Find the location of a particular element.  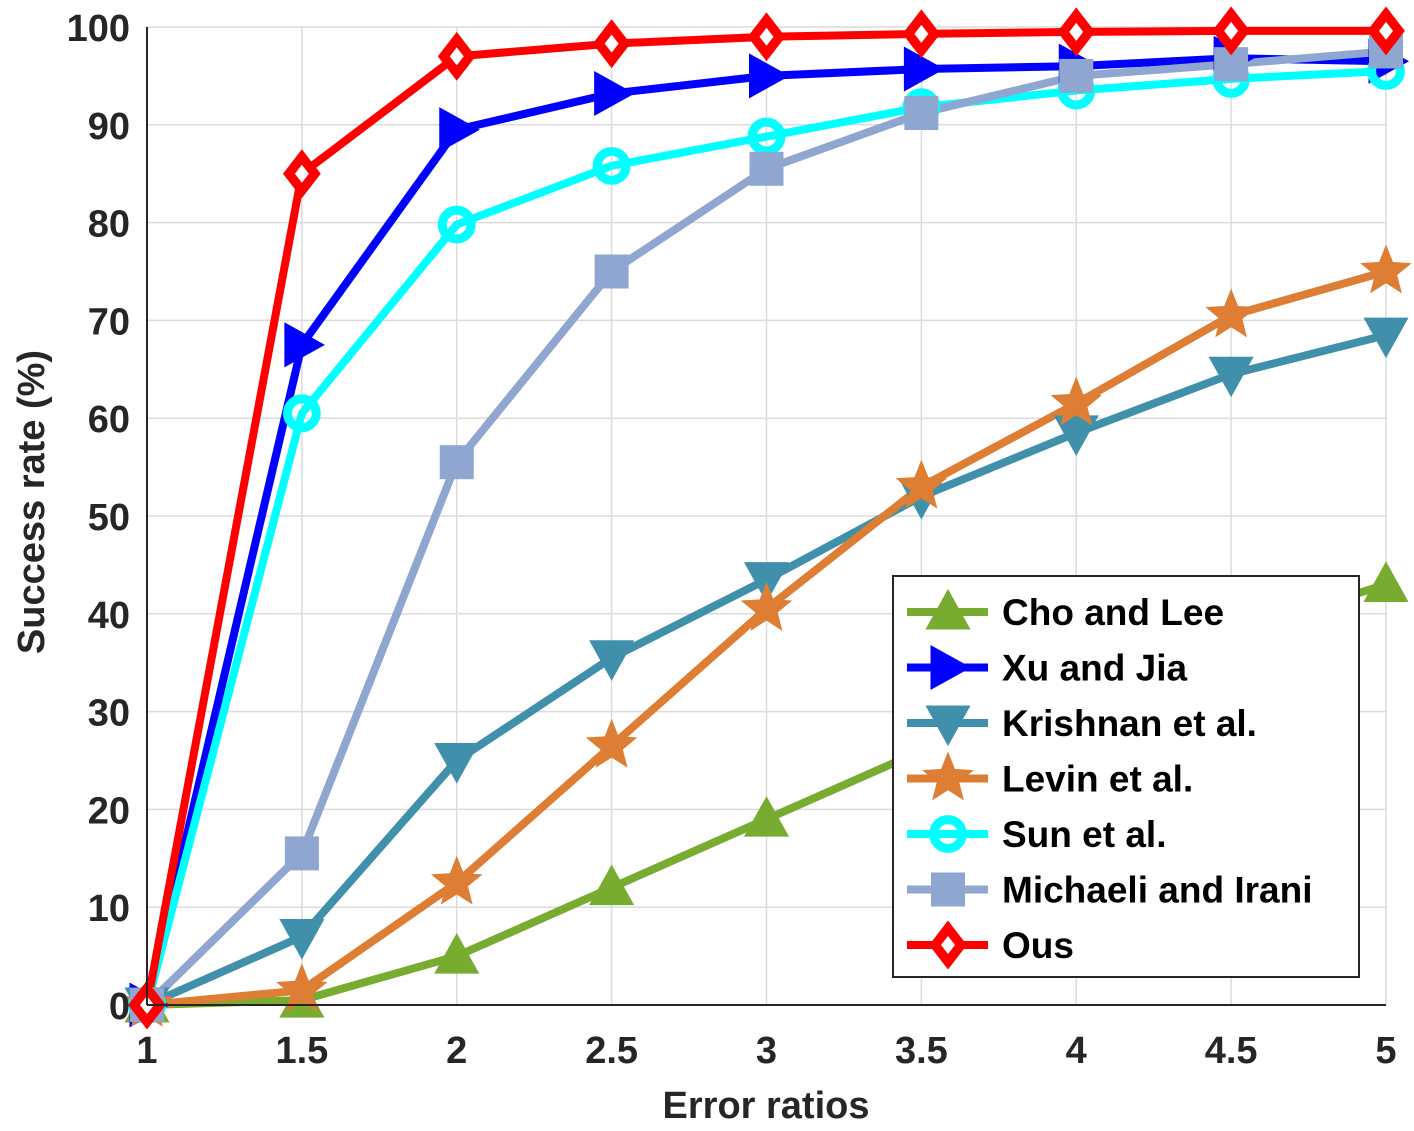

y-tick-label: 60 is located at coordinates (109, 420).